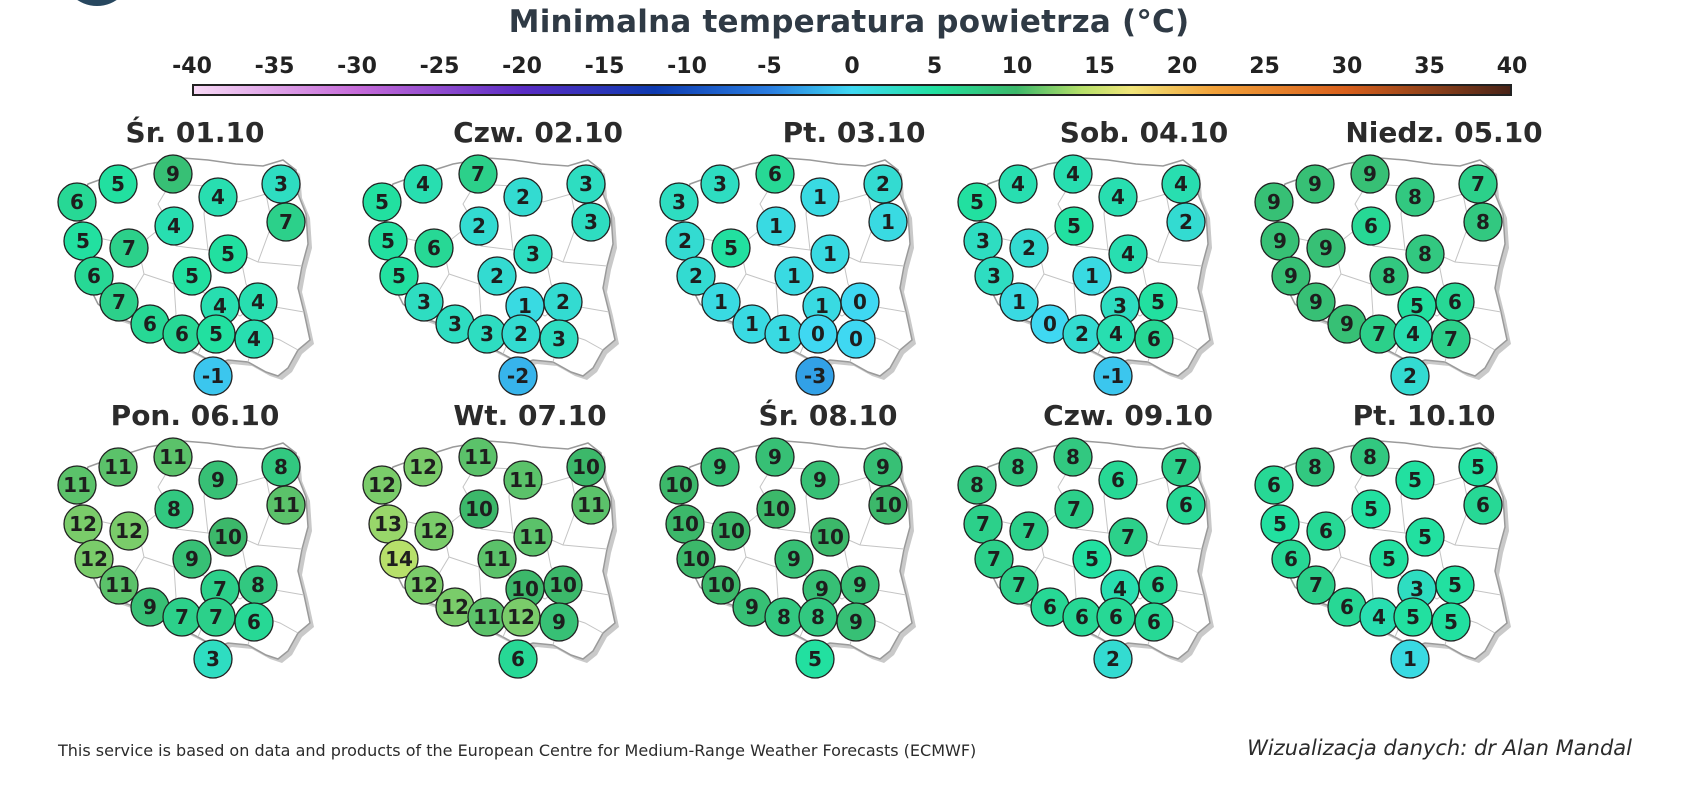 The width and height of the screenshot is (1698, 787). What do you see at coordinates (934, 66) in the screenshot?
I see `colorbar-tick-label: 5` at bounding box center [934, 66].